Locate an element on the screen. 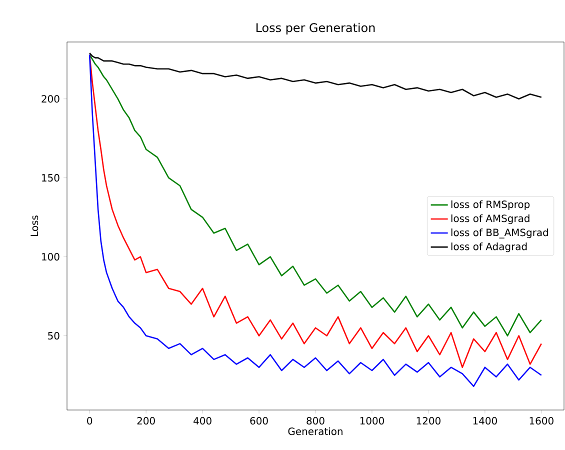  x-tick-label: 200 is located at coordinates (146, 421).